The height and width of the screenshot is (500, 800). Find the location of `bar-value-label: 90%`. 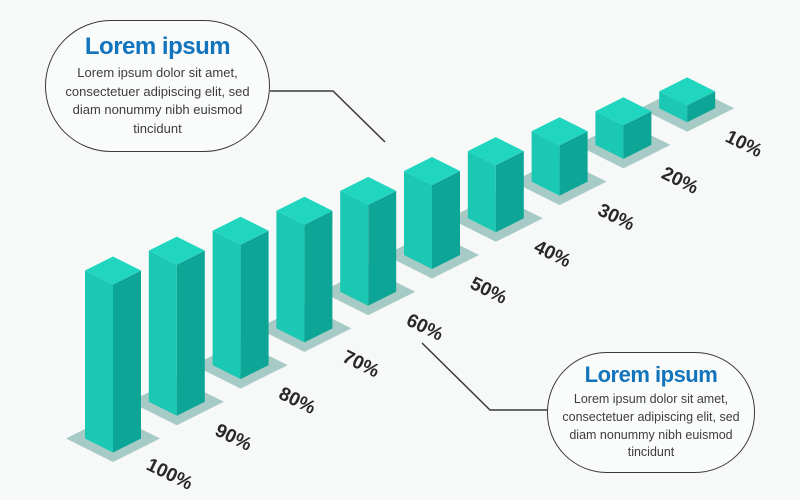

bar-value-label: 90% is located at coordinates (233, 438).